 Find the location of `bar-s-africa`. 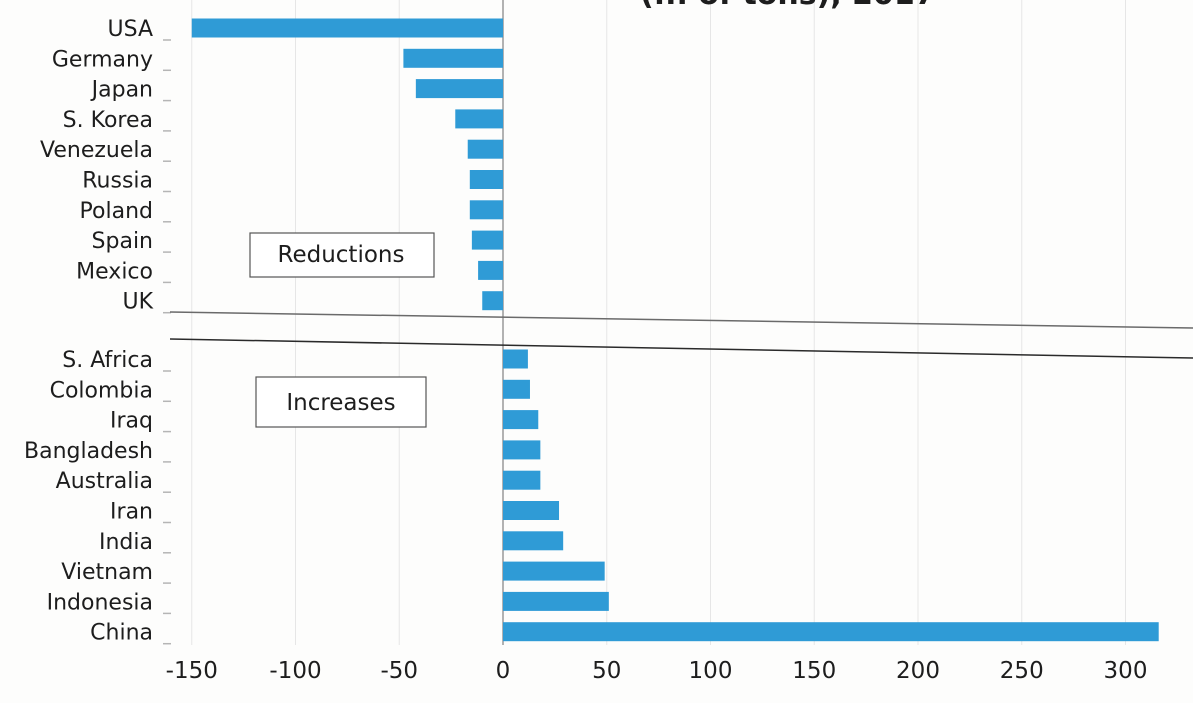

bar-s-africa is located at coordinates (515, 359).